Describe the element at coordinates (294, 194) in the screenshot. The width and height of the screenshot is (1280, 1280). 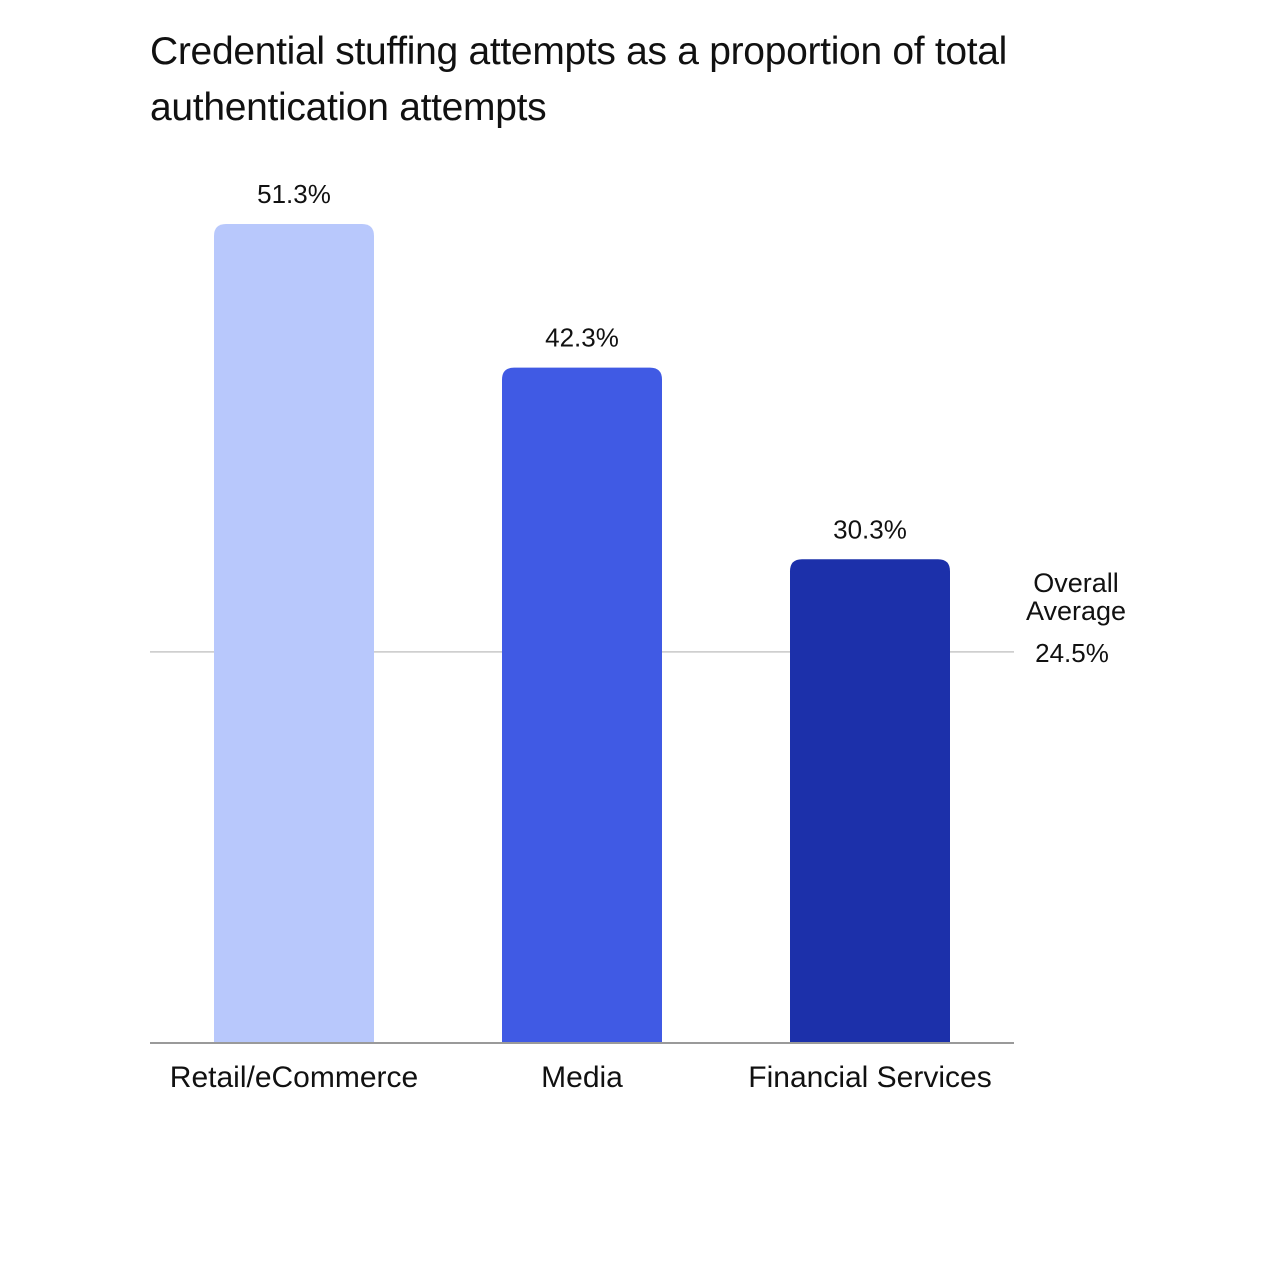
I see `data-label-0: 51.3%` at that location.